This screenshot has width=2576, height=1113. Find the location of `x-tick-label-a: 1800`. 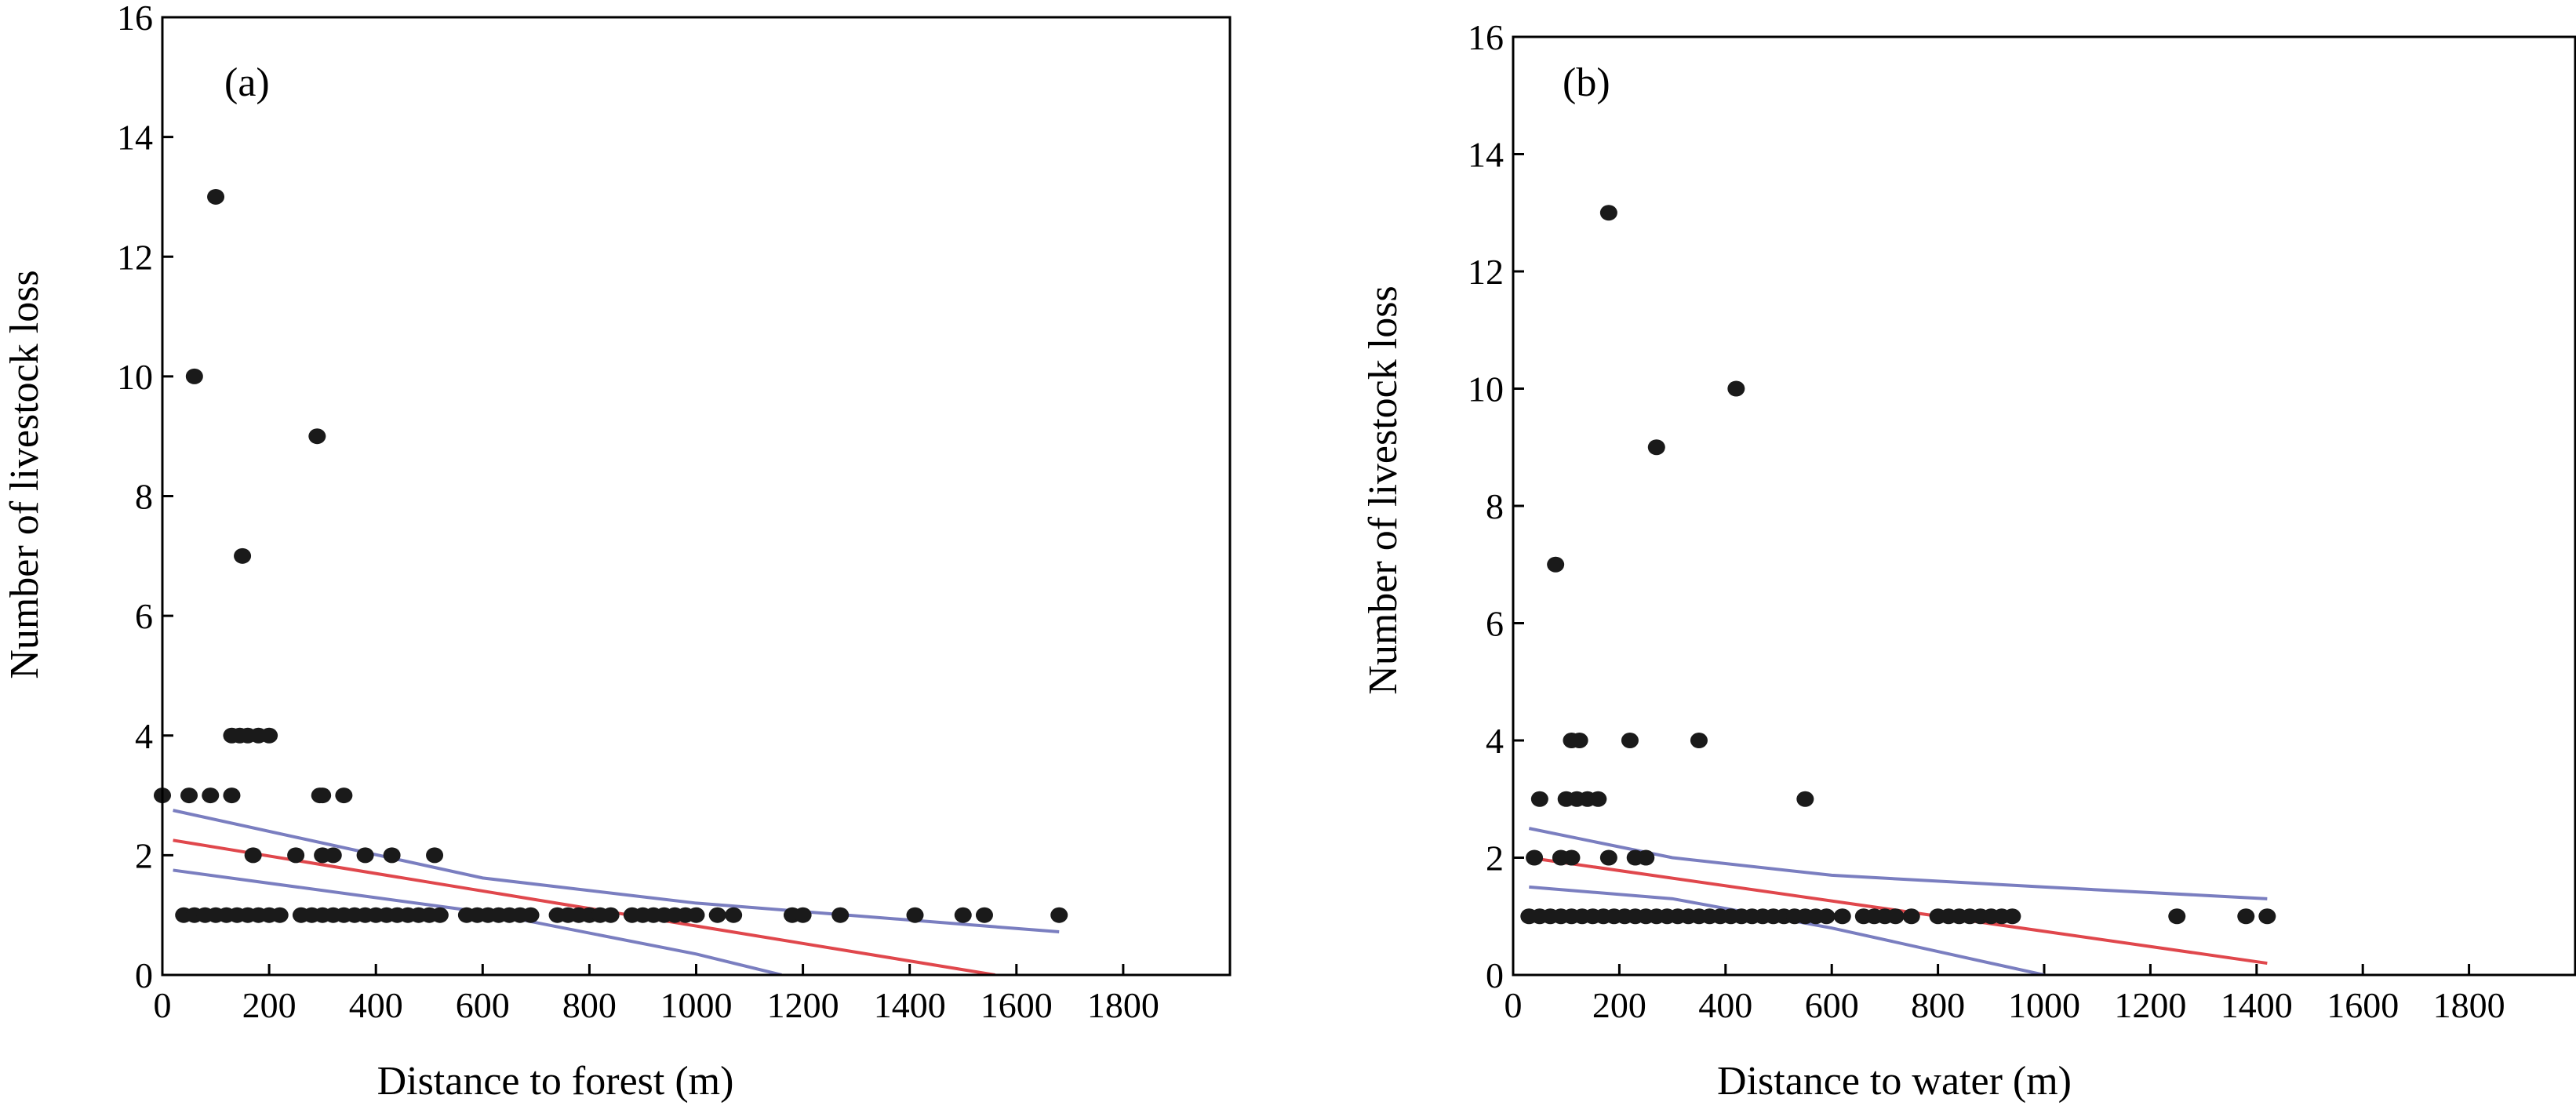

x-tick-label-a: 1800 is located at coordinates (1123, 1005).